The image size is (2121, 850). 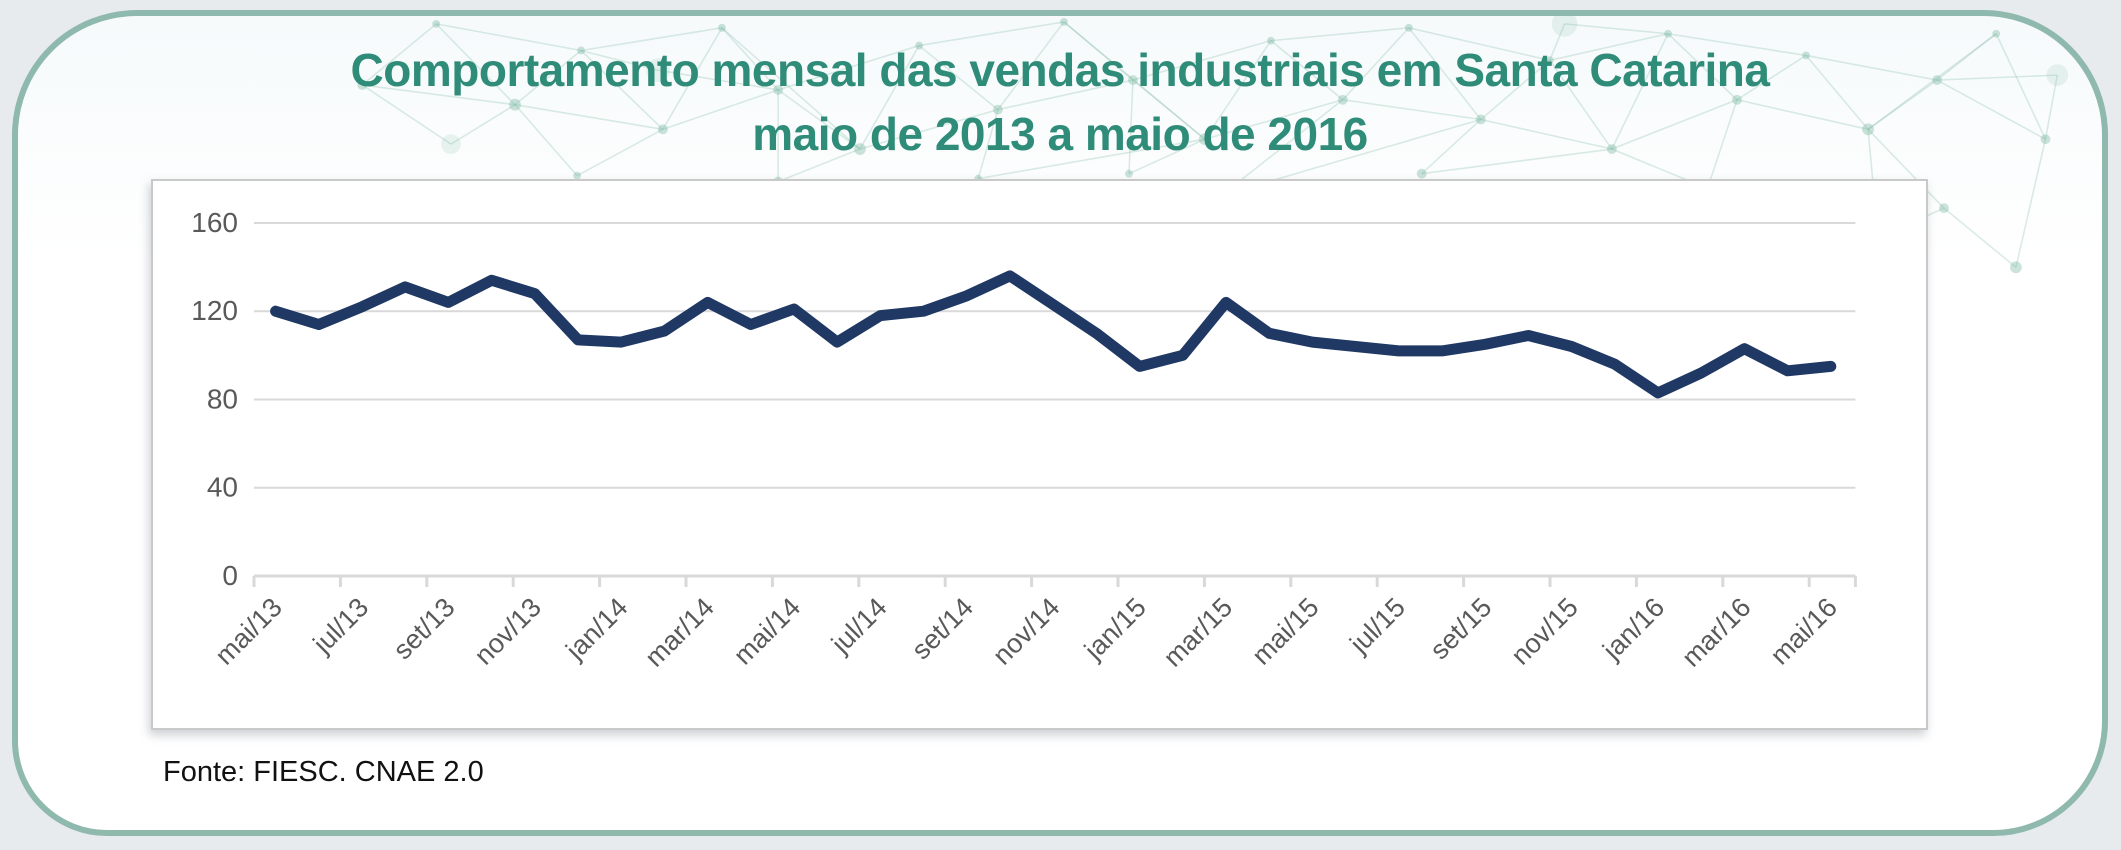 What do you see at coordinates (230, 575) in the screenshot?
I see `y-tick-label: 0` at bounding box center [230, 575].